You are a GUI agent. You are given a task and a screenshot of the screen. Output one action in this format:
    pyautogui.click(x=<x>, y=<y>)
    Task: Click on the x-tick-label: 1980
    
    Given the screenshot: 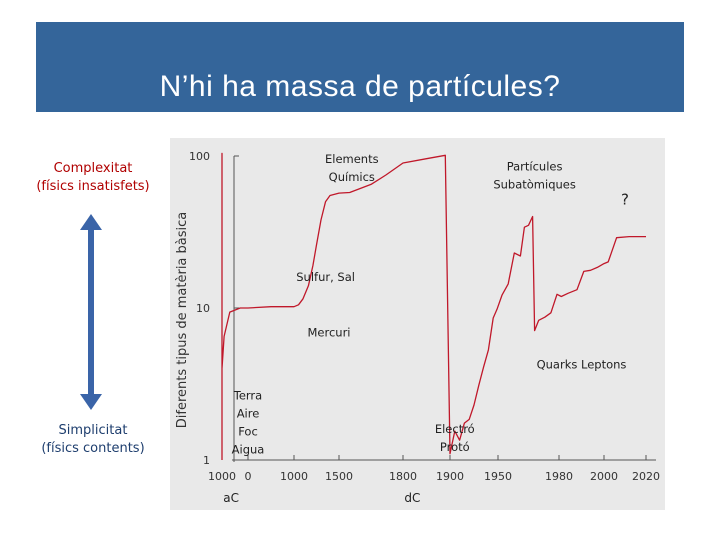 What is the action you would take?
    pyautogui.click(x=559, y=476)
    